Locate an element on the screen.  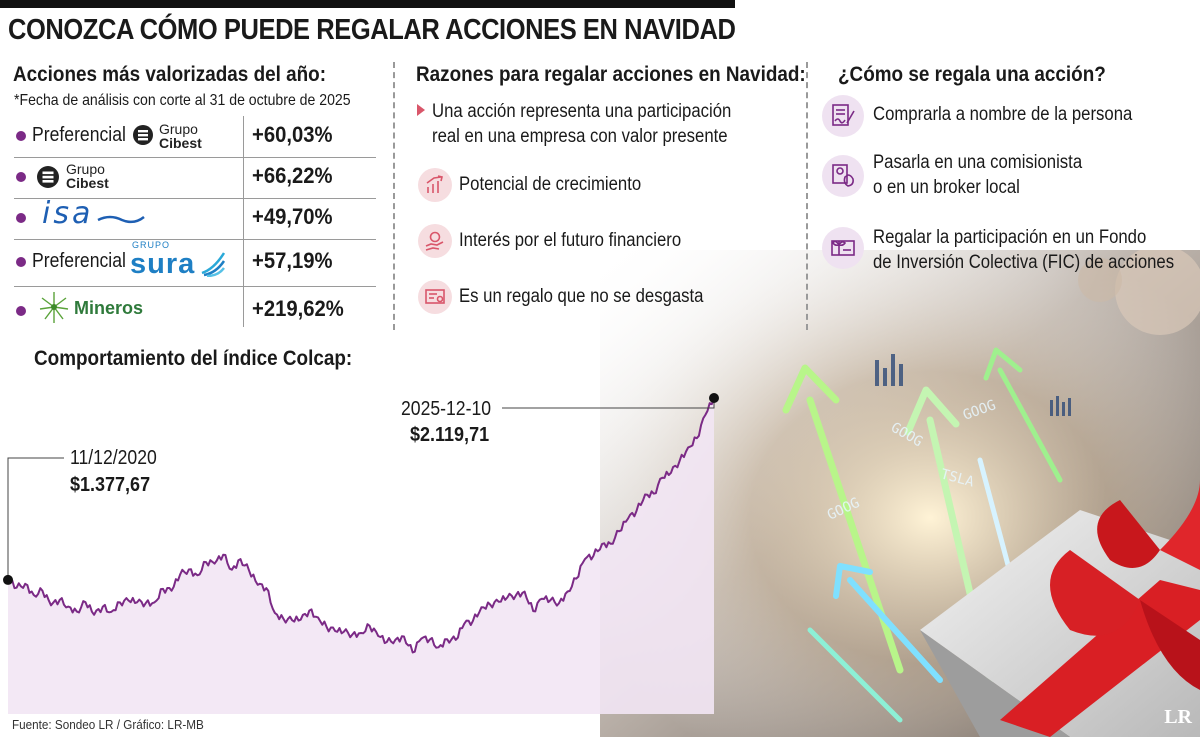
reason-3: Interés por el futuro financiero is located at coordinates (570, 240).